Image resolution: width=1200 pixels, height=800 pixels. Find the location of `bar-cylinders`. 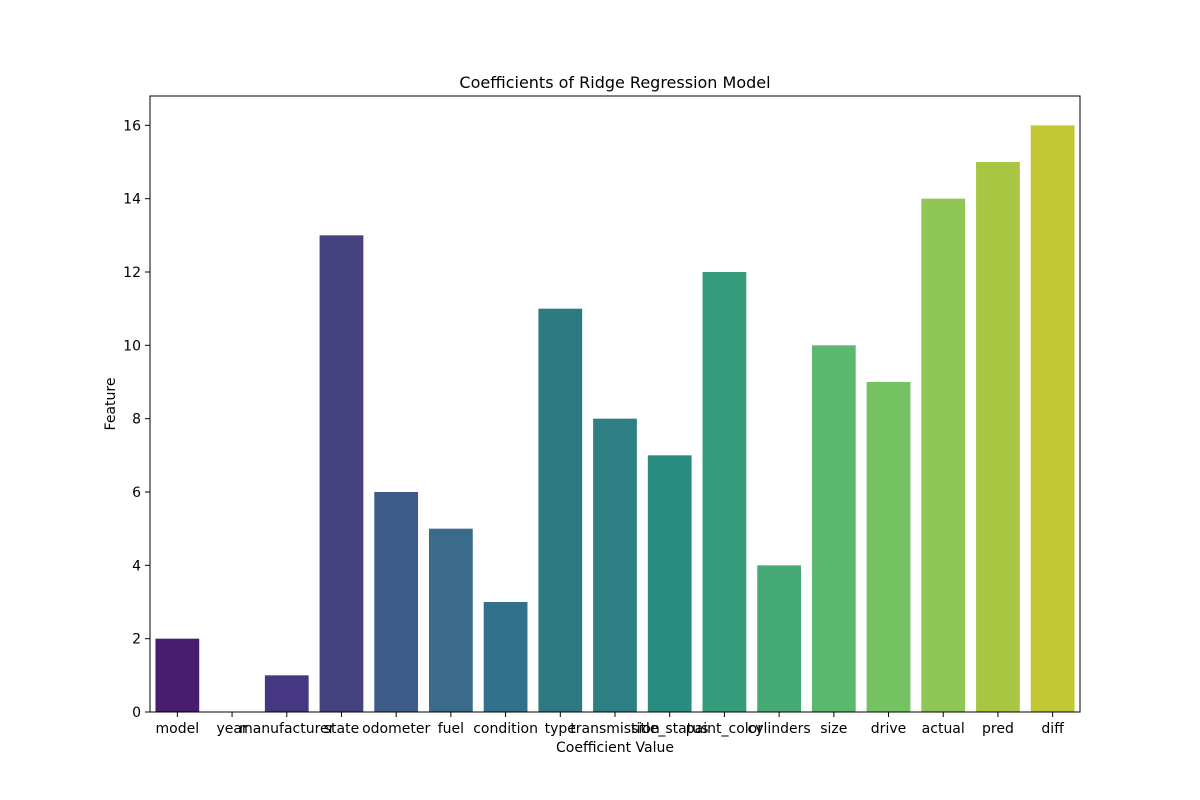

bar-cylinders is located at coordinates (779, 638).